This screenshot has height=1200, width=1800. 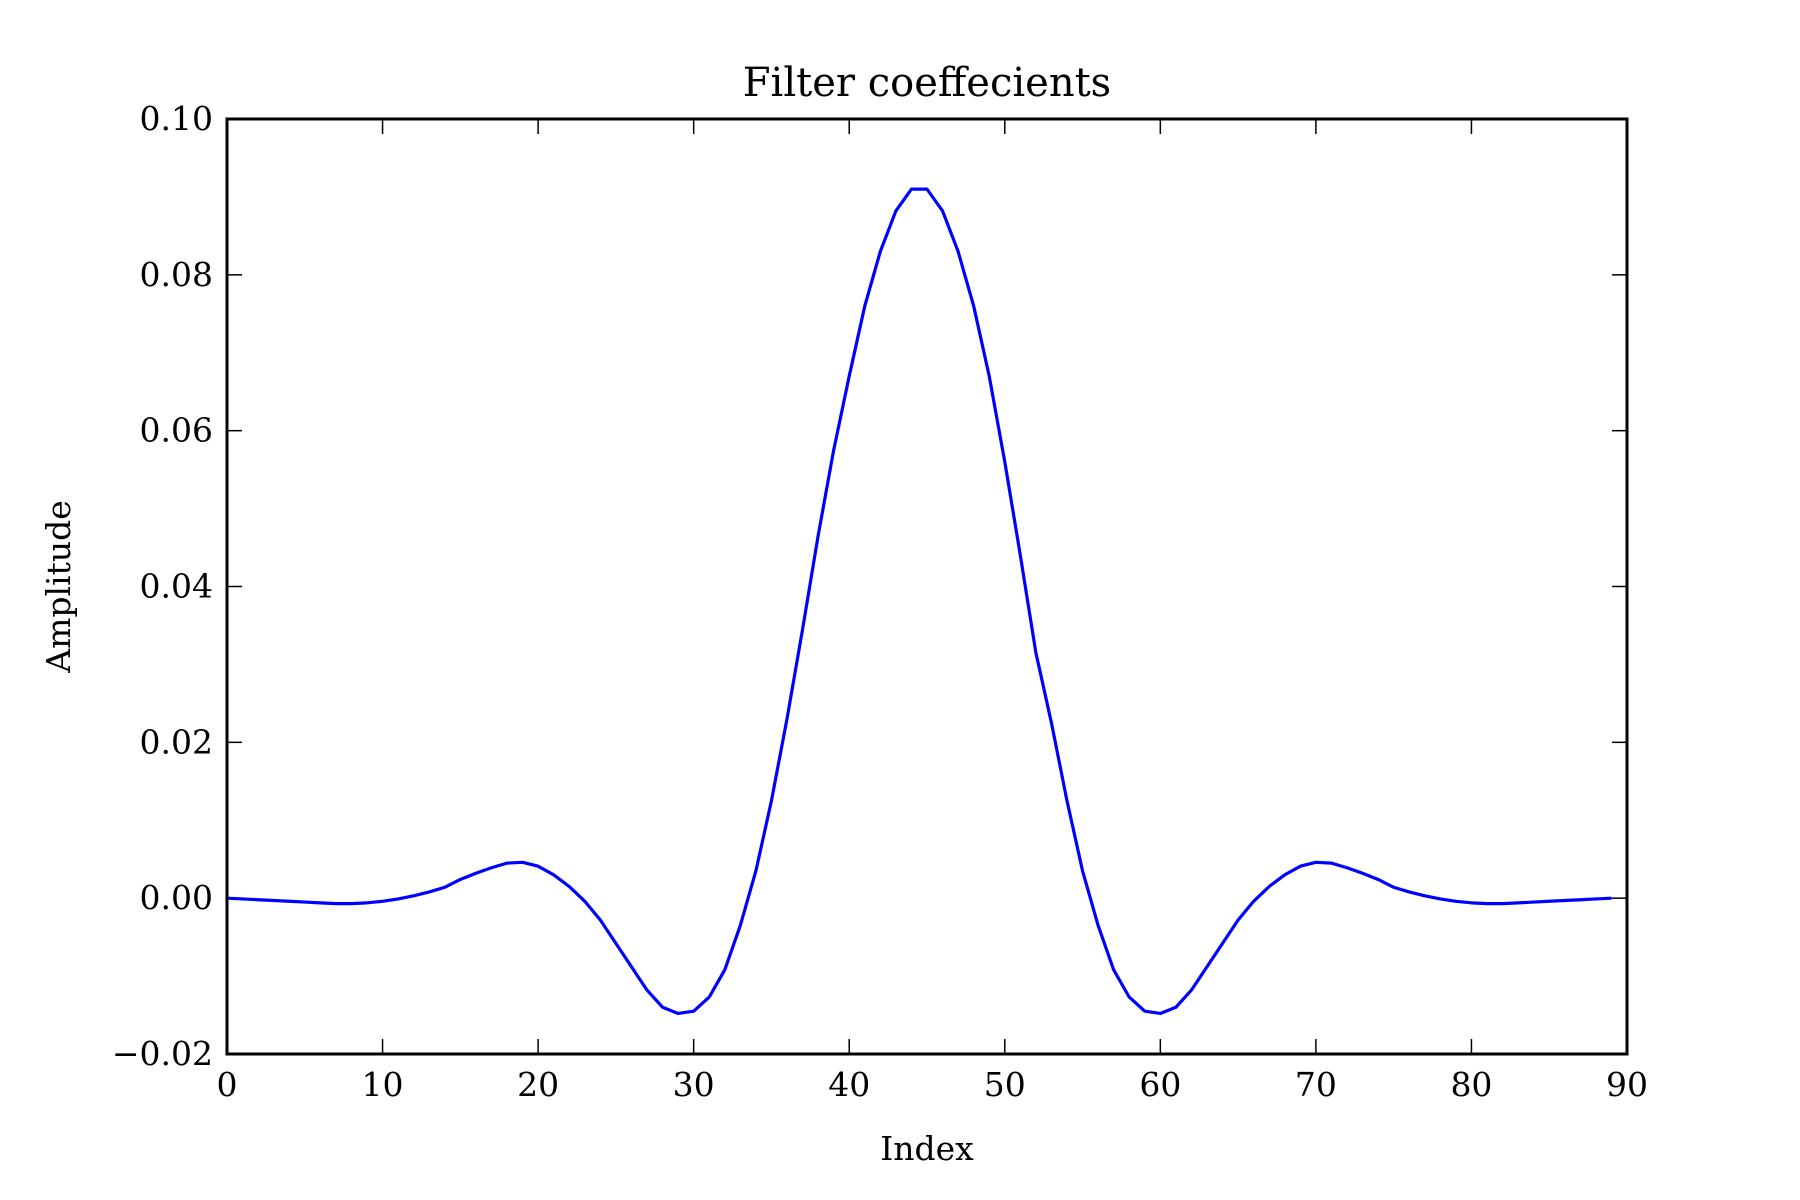 What do you see at coordinates (694, 1084) in the screenshot?
I see `x-tick-label: 30` at bounding box center [694, 1084].